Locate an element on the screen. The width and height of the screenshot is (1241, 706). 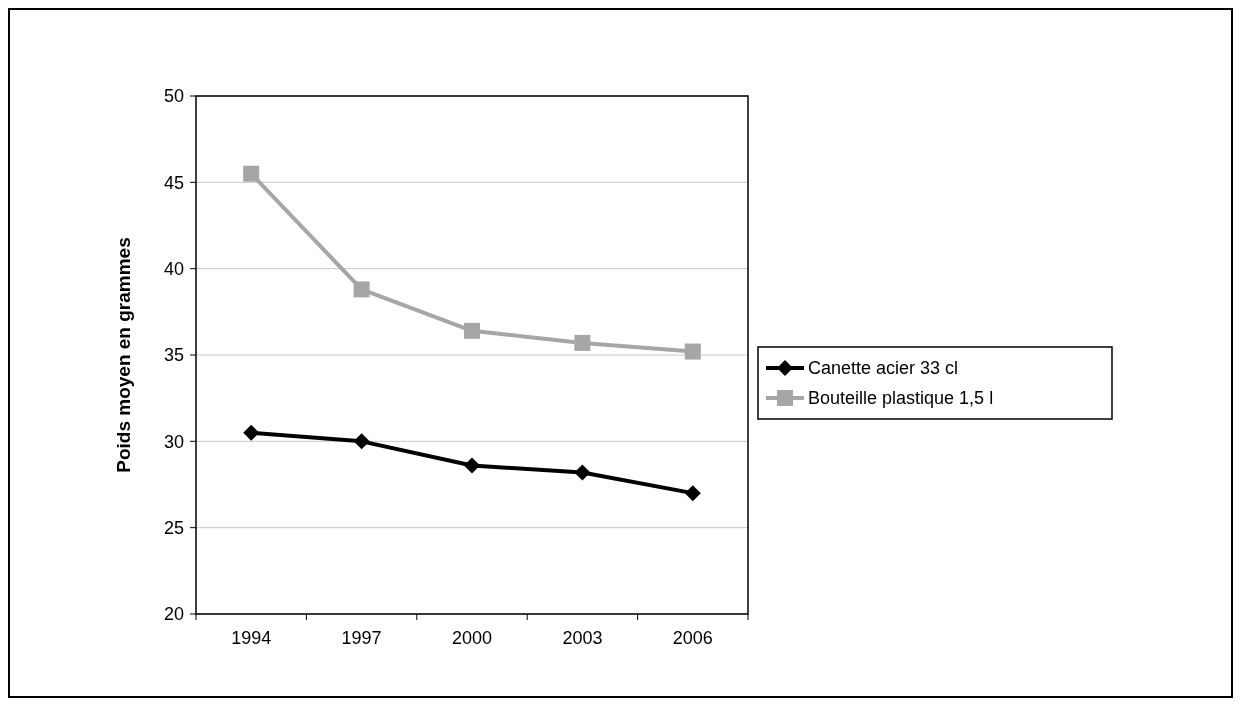
y-tick-label: 20 is located at coordinates (173, 614).